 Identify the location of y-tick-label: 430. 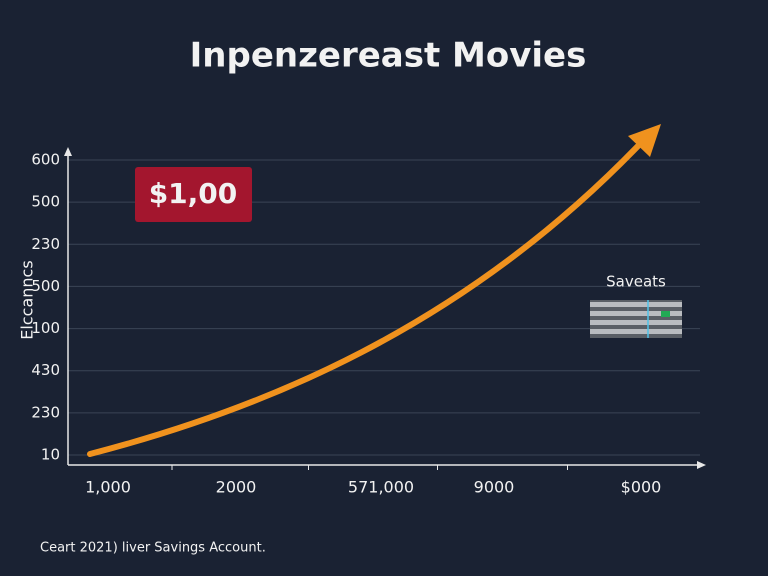
(45, 370).